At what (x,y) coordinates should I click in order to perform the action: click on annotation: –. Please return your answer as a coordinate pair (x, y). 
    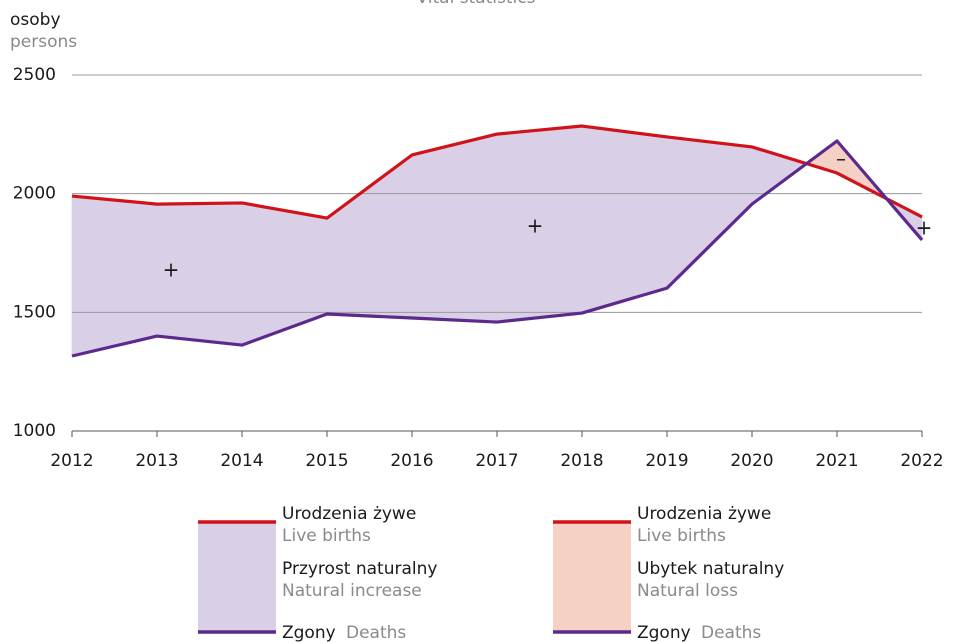
    Looking at the image, I should click on (841, 159).